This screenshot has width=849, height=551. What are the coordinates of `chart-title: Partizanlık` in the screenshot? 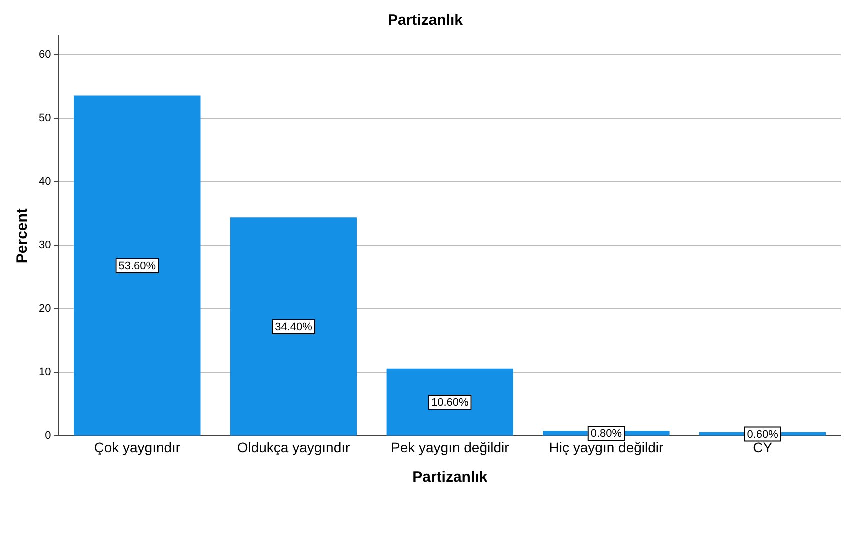 It's located at (426, 21).